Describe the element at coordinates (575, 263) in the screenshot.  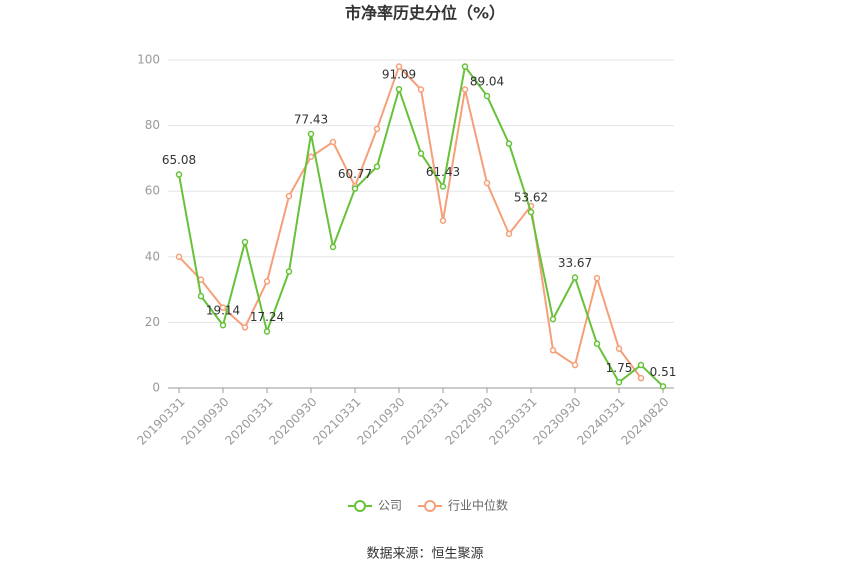
I see `data-label: 33.67` at that location.